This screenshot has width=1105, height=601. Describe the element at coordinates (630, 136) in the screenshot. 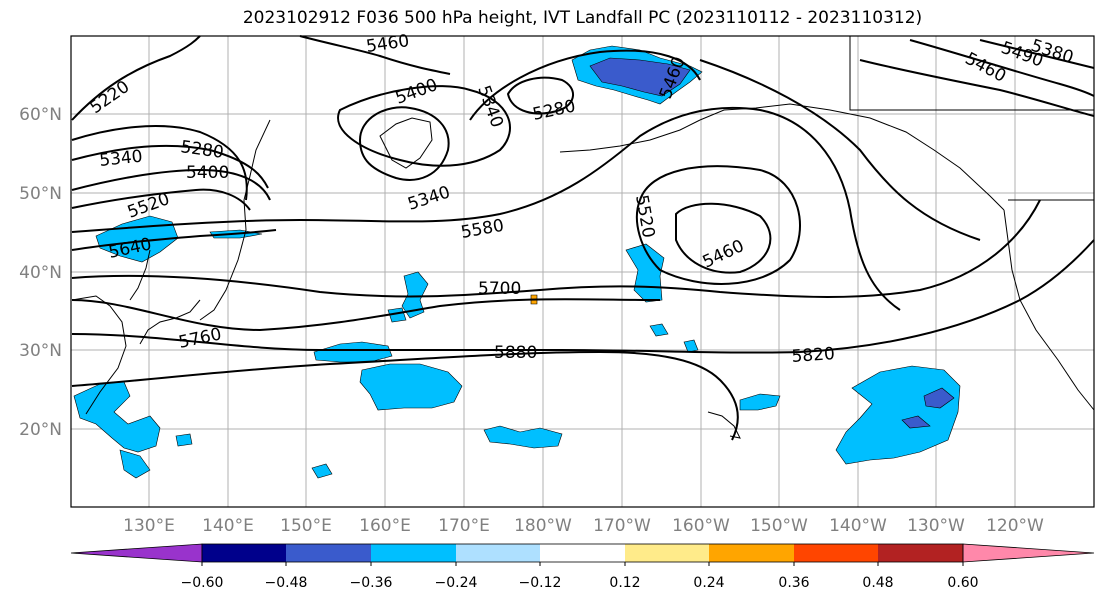

I see `coast-aleutians` at that location.